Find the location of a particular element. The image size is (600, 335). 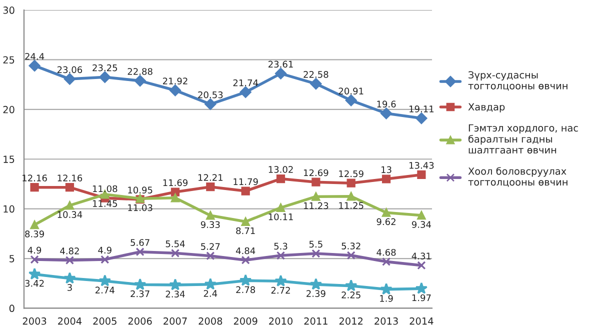

data-label: 21.74 is located at coordinates (245, 82).